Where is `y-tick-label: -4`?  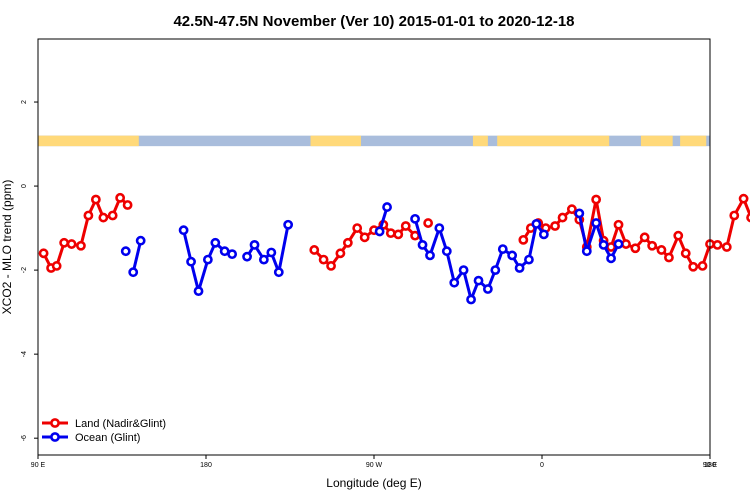
y-tick-label: -4 is located at coordinates (24, 354).